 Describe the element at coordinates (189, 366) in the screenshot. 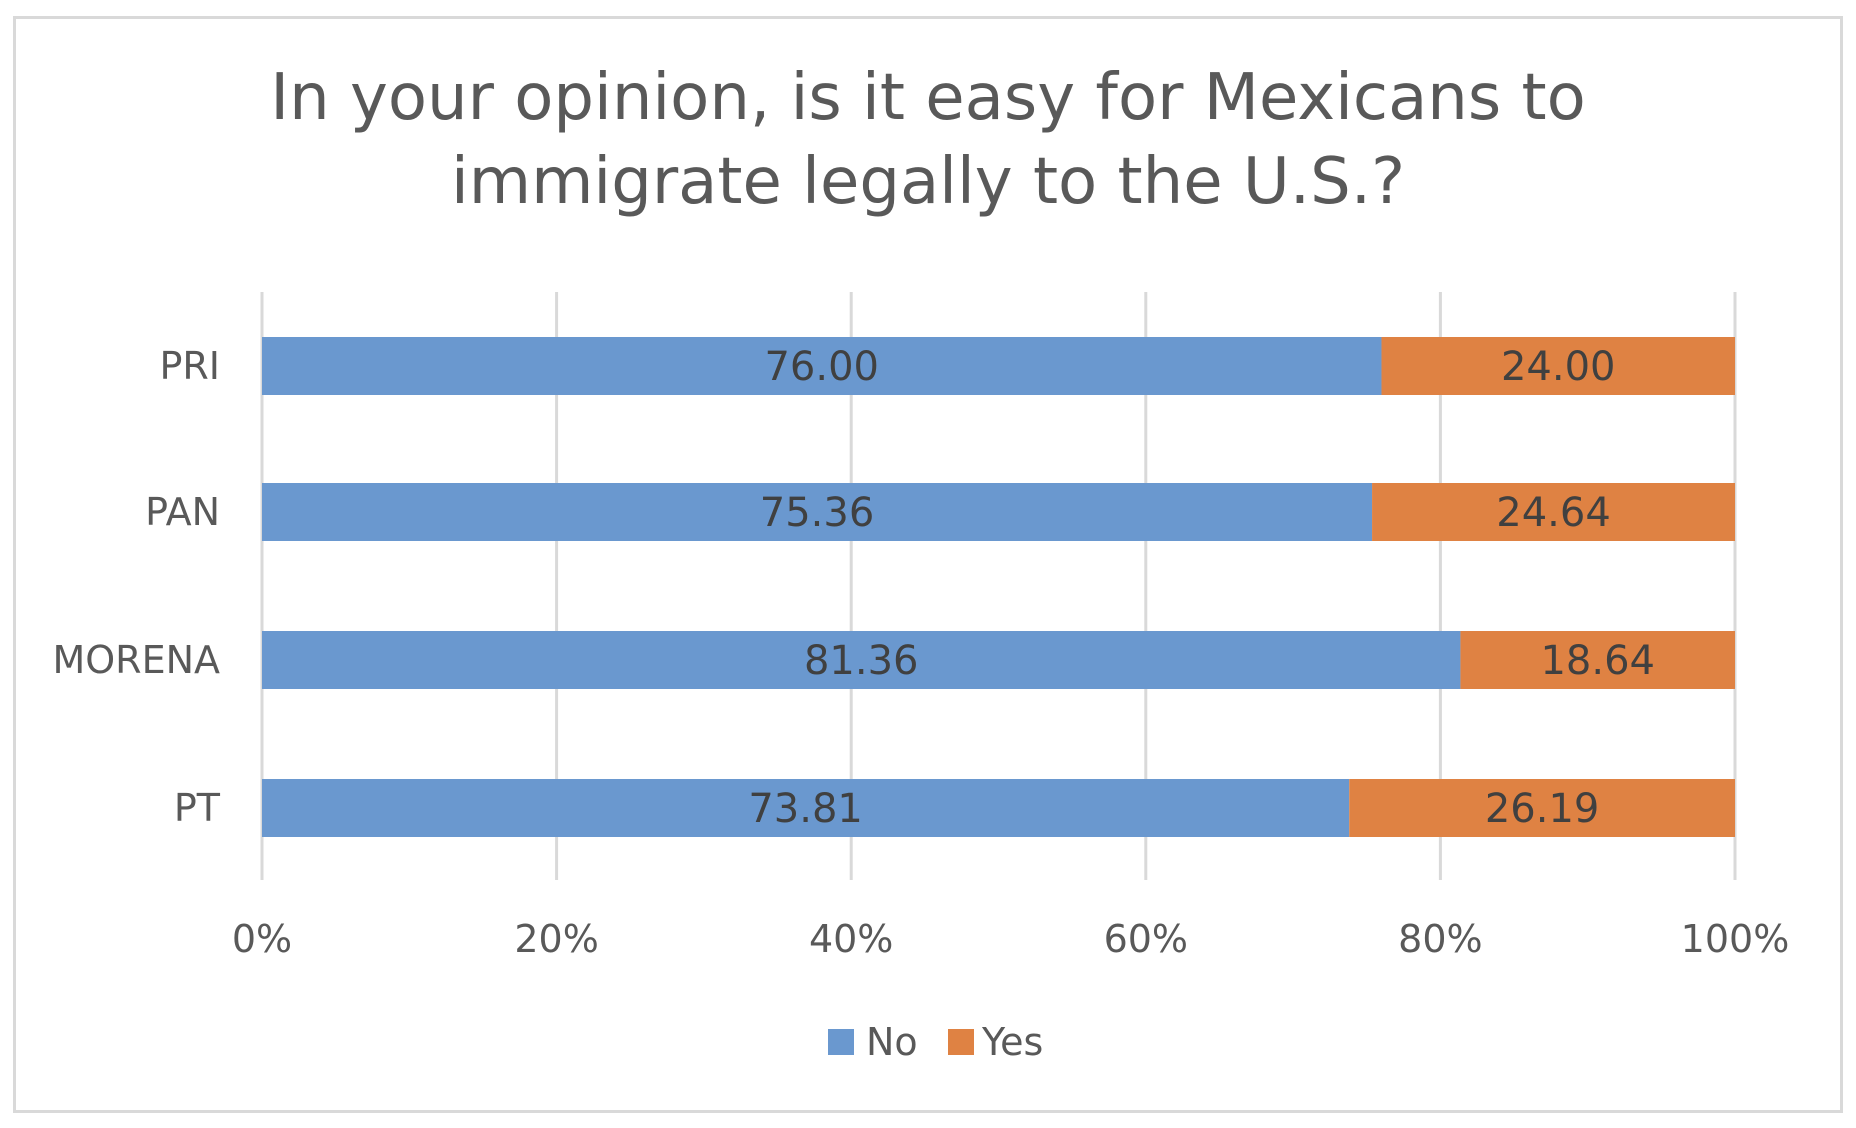

I see `category-label: PRI` at that location.